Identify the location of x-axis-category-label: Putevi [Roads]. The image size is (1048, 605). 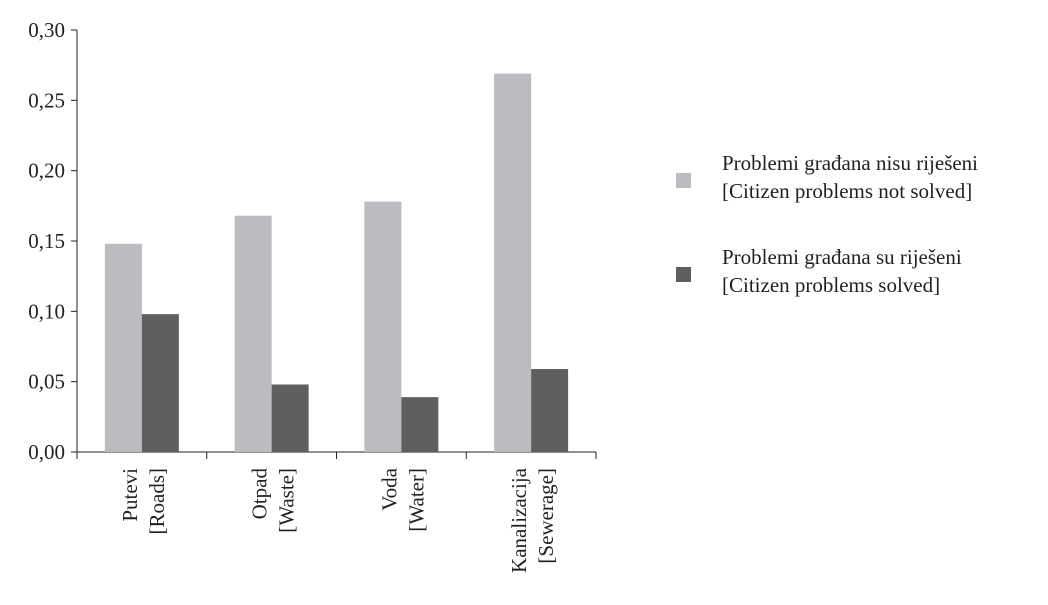
(143, 501).